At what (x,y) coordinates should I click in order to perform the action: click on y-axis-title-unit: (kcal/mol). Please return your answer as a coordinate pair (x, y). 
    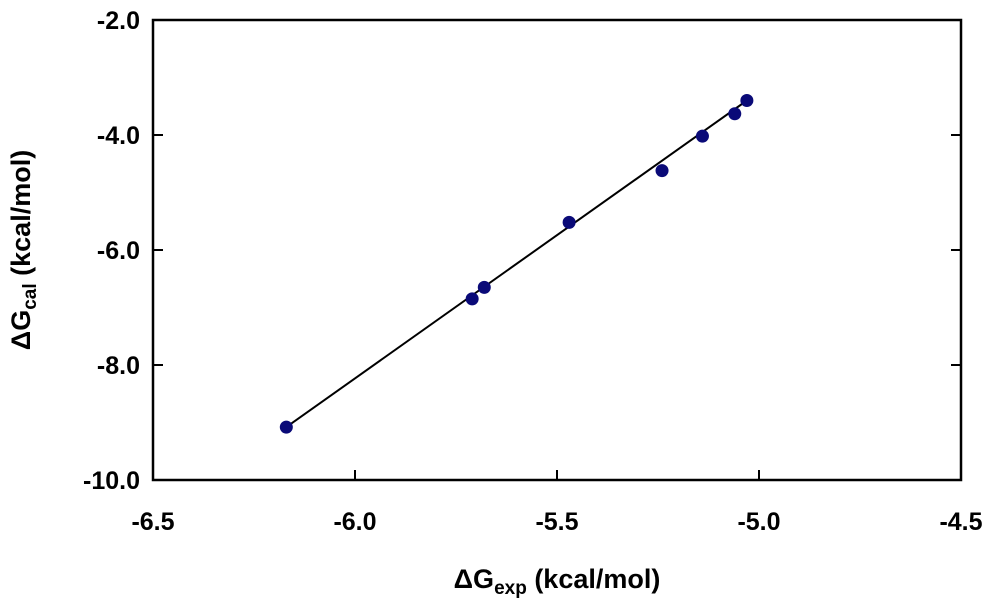
    Looking at the image, I should click on (21, 217).